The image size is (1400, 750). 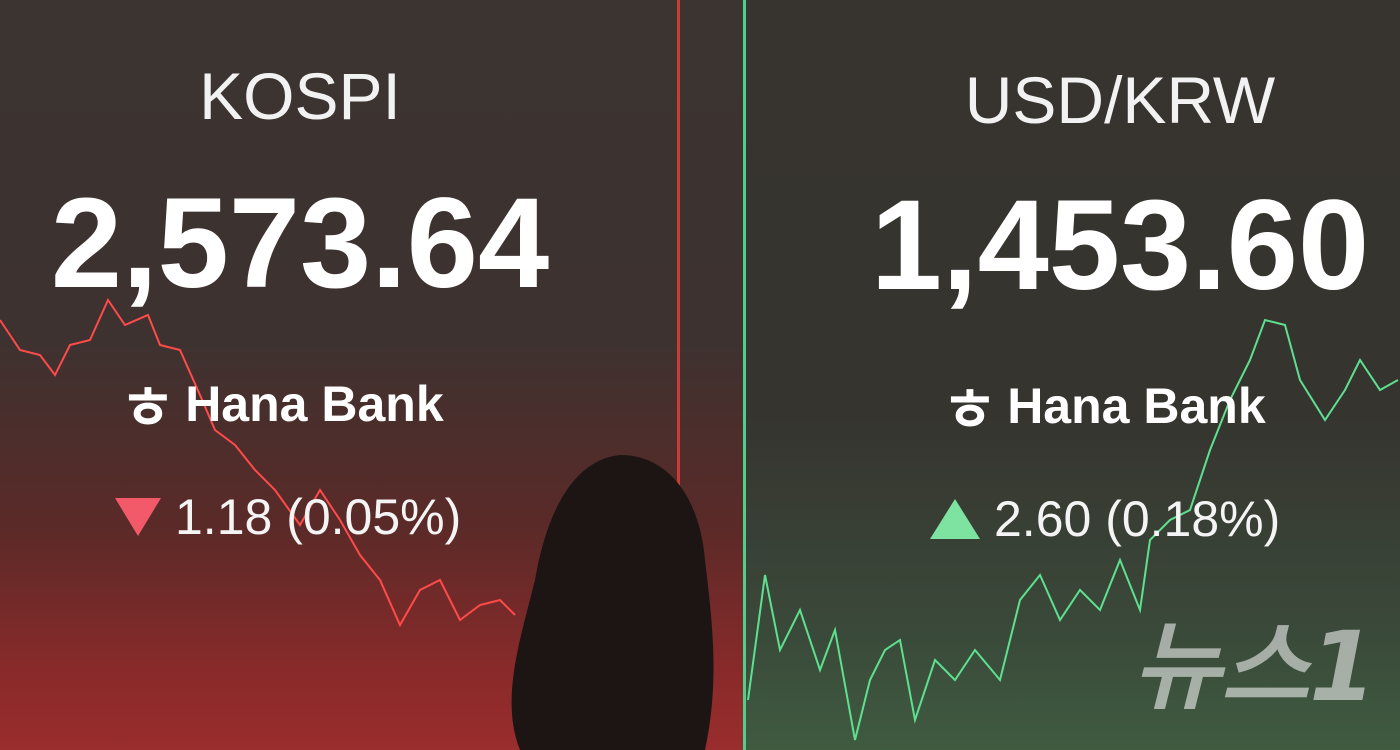 What do you see at coordinates (612, 602) in the screenshot?
I see `person-silhouette` at bounding box center [612, 602].